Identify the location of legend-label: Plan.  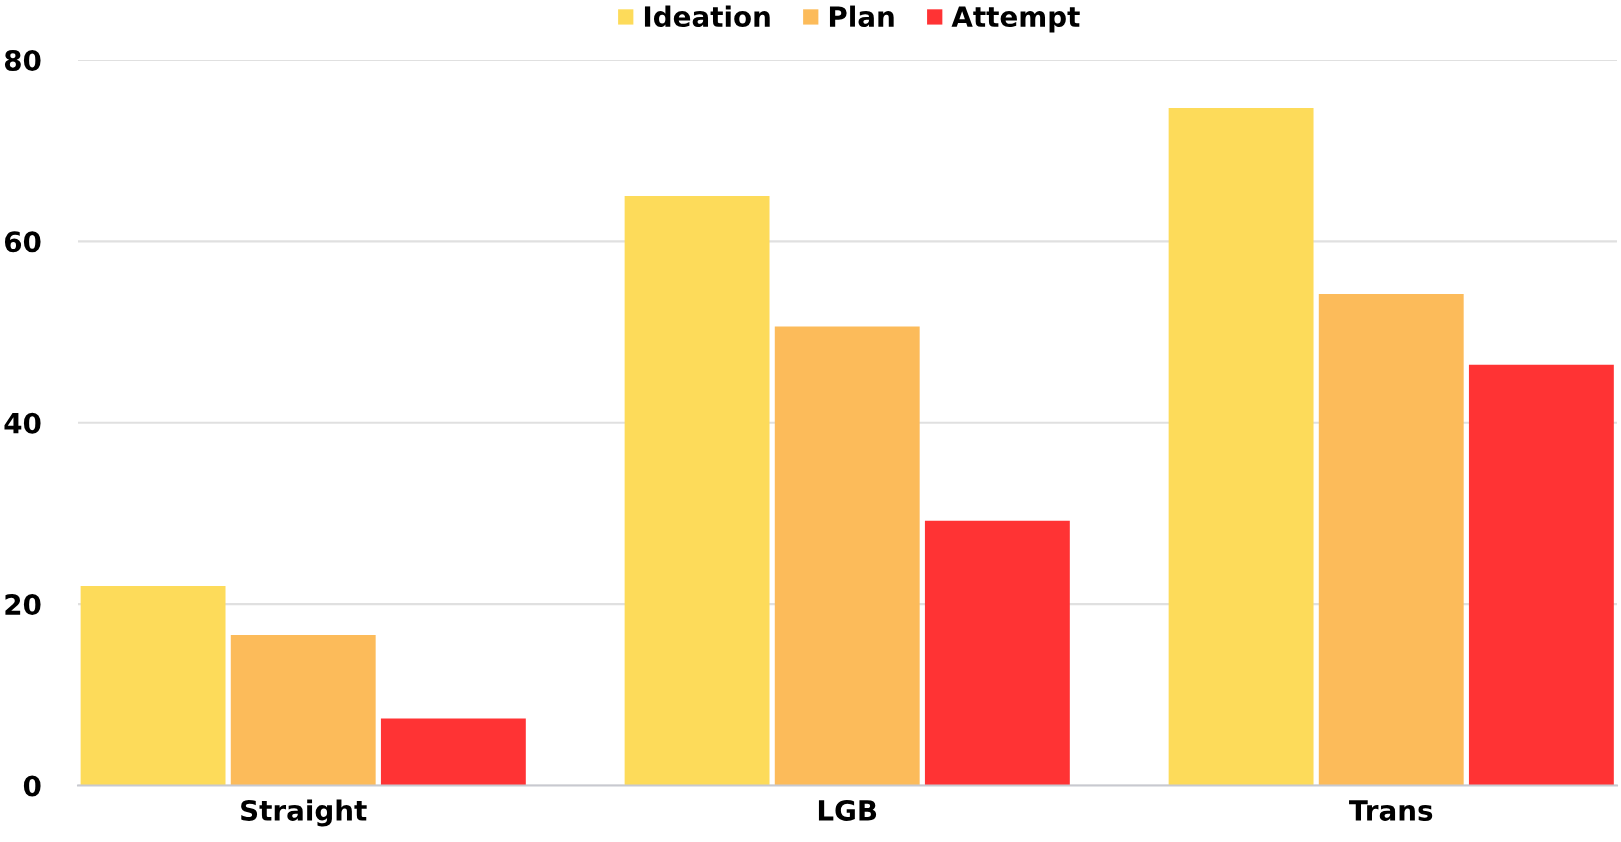
(861, 16).